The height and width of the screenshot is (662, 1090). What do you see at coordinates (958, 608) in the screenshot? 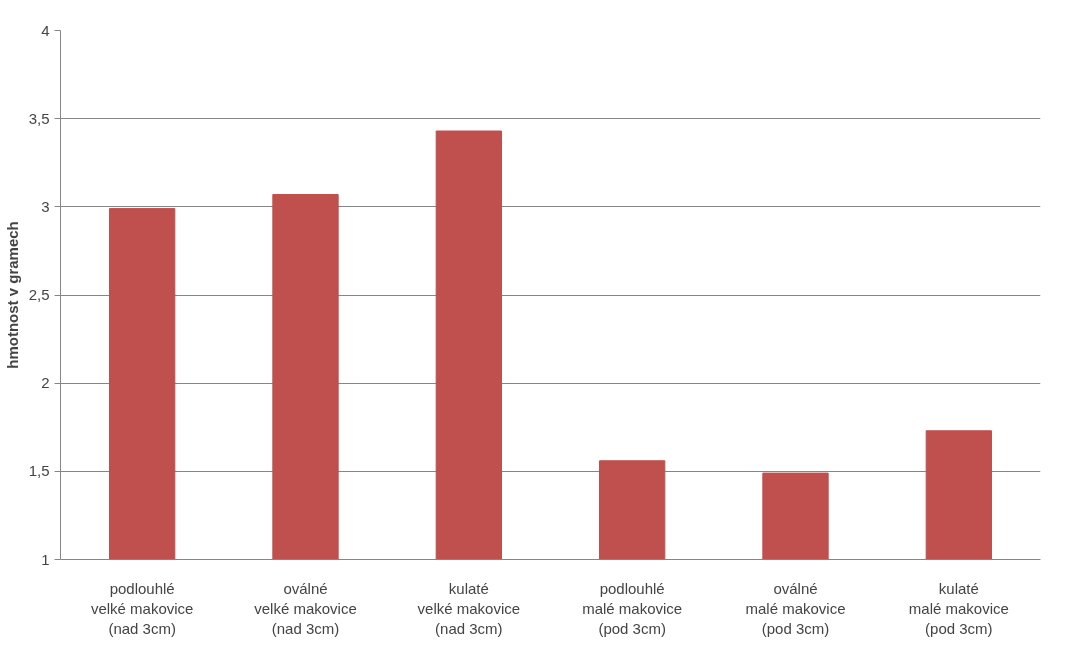
I see `x-tick-label: kulaté malé makovice (pod 3cm)` at bounding box center [958, 608].